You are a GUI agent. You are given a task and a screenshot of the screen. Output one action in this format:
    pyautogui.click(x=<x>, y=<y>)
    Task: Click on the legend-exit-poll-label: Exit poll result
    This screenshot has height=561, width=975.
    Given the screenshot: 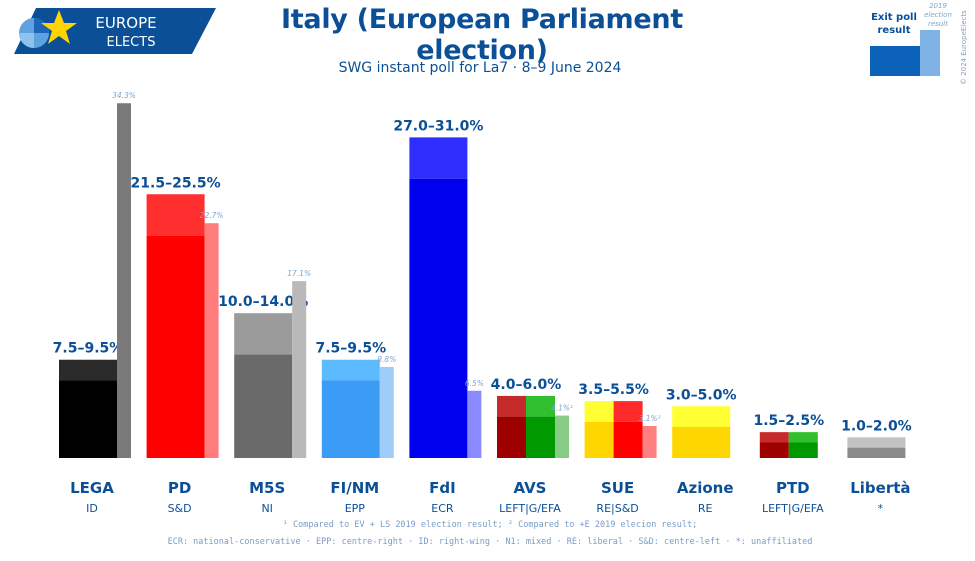 What is the action you would take?
    pyautogui.click(x=894, y=24)
    